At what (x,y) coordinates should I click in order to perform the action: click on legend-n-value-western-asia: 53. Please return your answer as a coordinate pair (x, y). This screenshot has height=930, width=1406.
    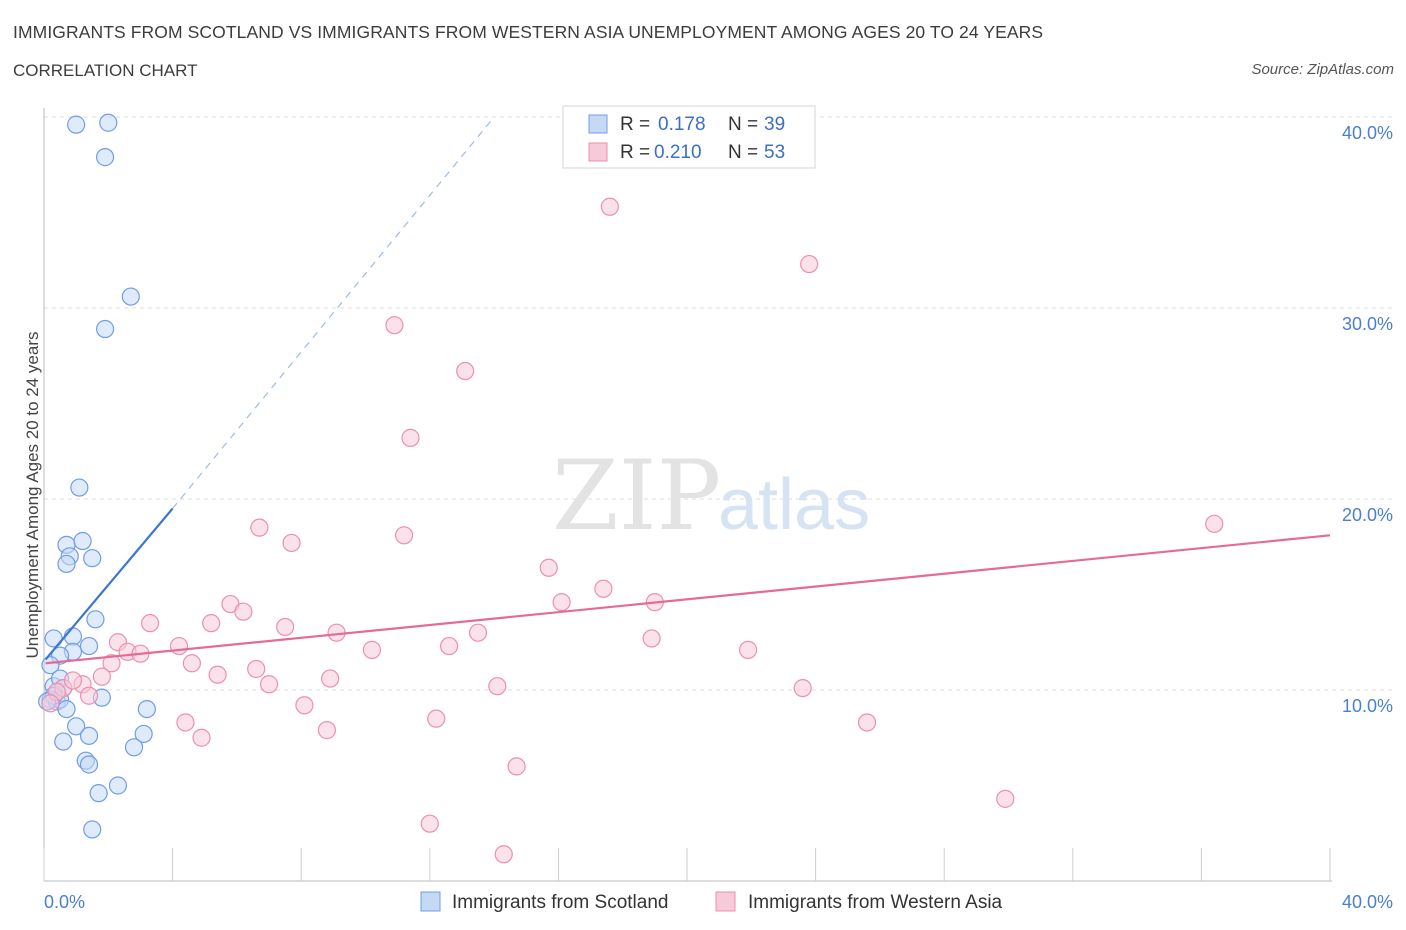
    Looking at the image, I should click on (774, 152).